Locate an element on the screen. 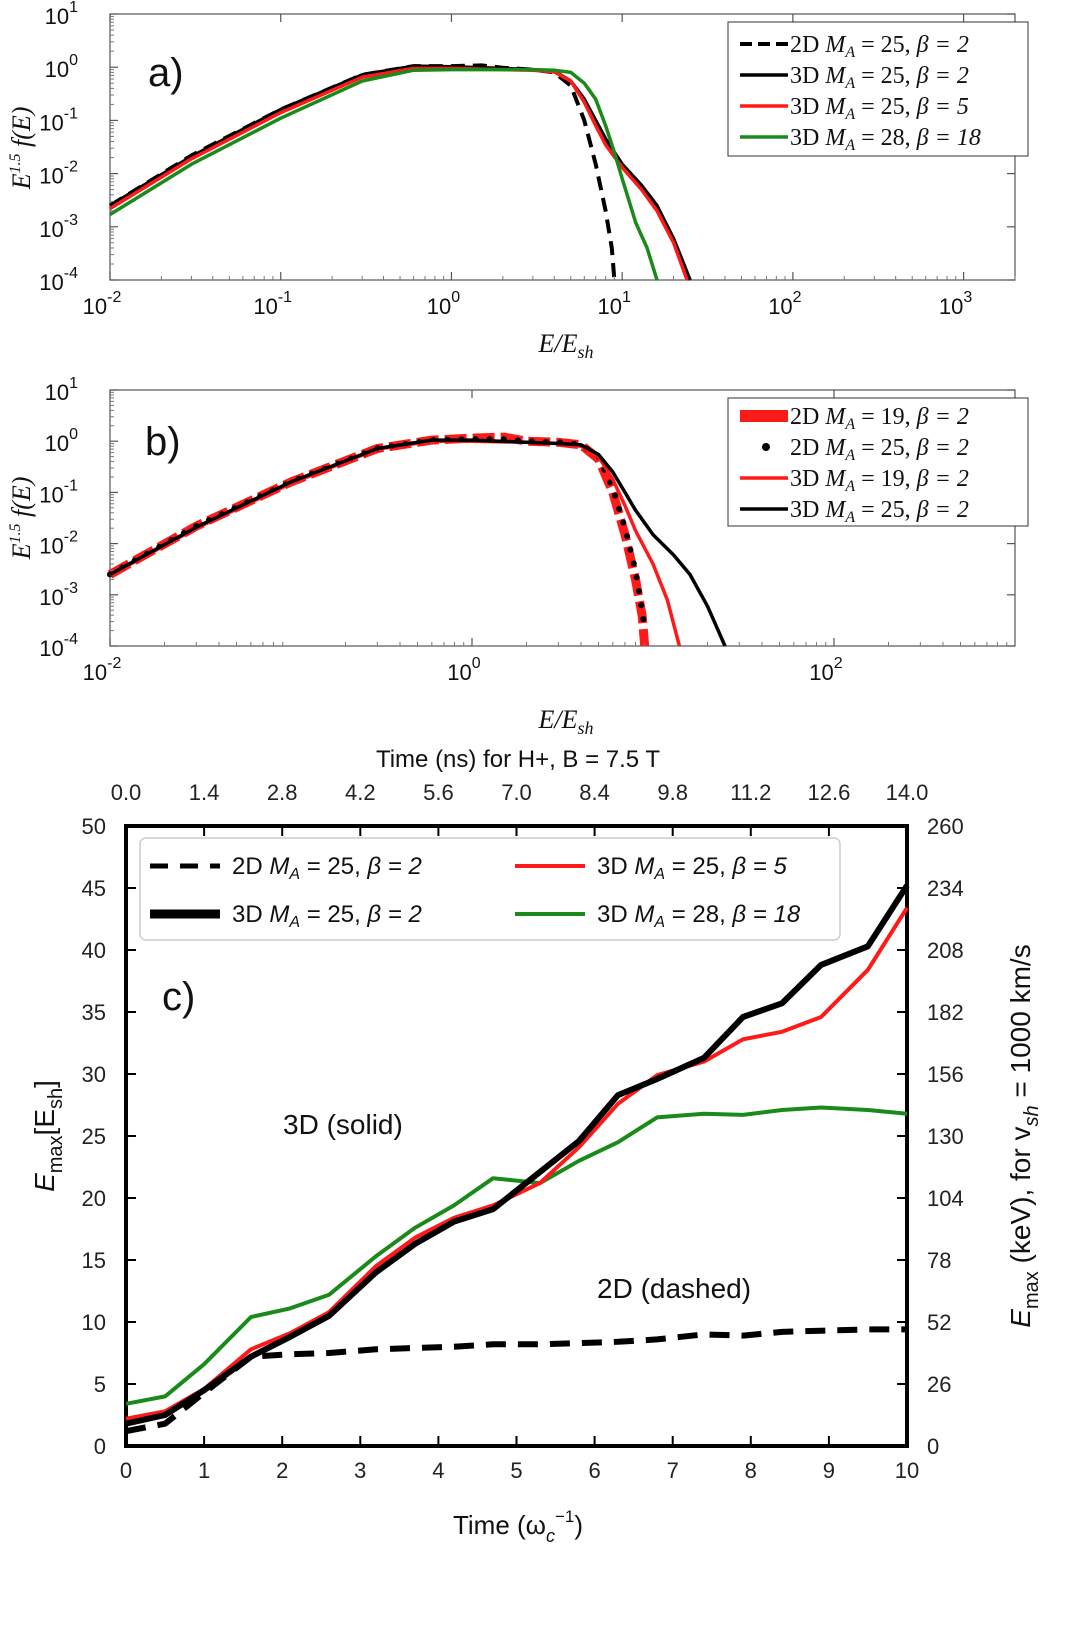 The width and height of the screenshot is (1091, 1629). panel-c-legend-label-4: 3D MA = 28, β = 18 is located at coordinates (699, 916).